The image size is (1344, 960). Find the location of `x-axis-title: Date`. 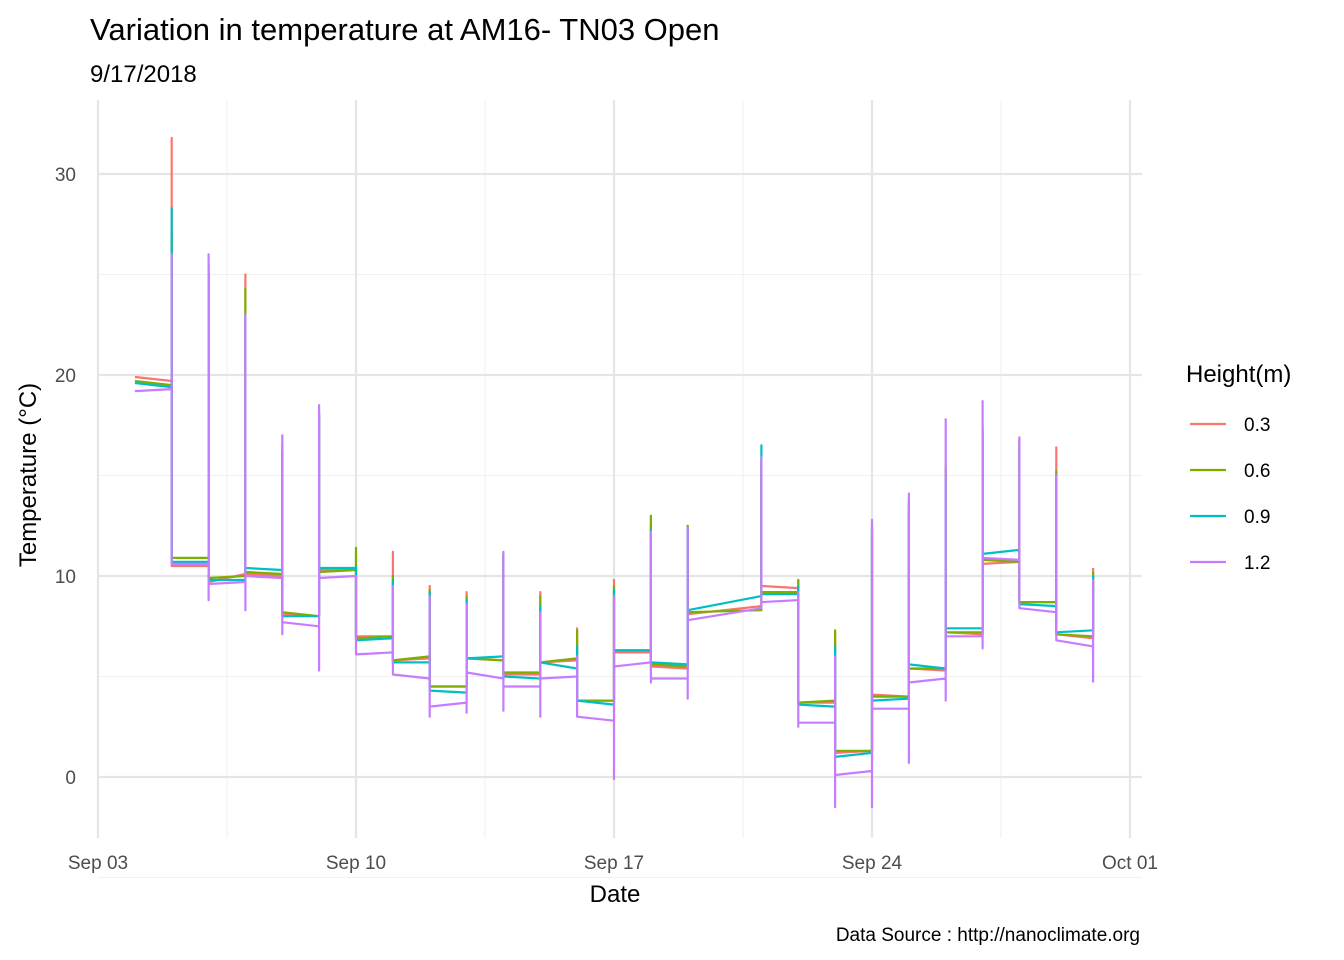

x-axis-title: Date is located at coordinates (615, 894).